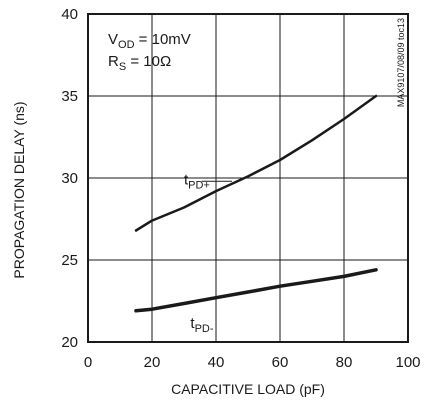  Describe the element at coordinates (69, 96) in the screenshot. I see `y-tick-label: 35` at that location.